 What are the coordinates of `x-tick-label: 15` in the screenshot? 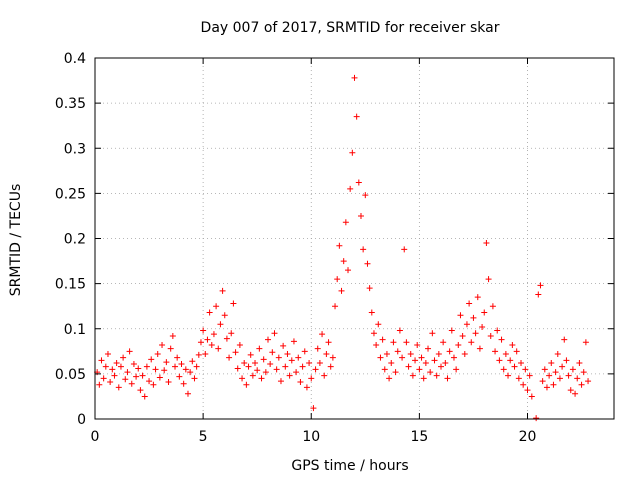 It's located at (419, 437).